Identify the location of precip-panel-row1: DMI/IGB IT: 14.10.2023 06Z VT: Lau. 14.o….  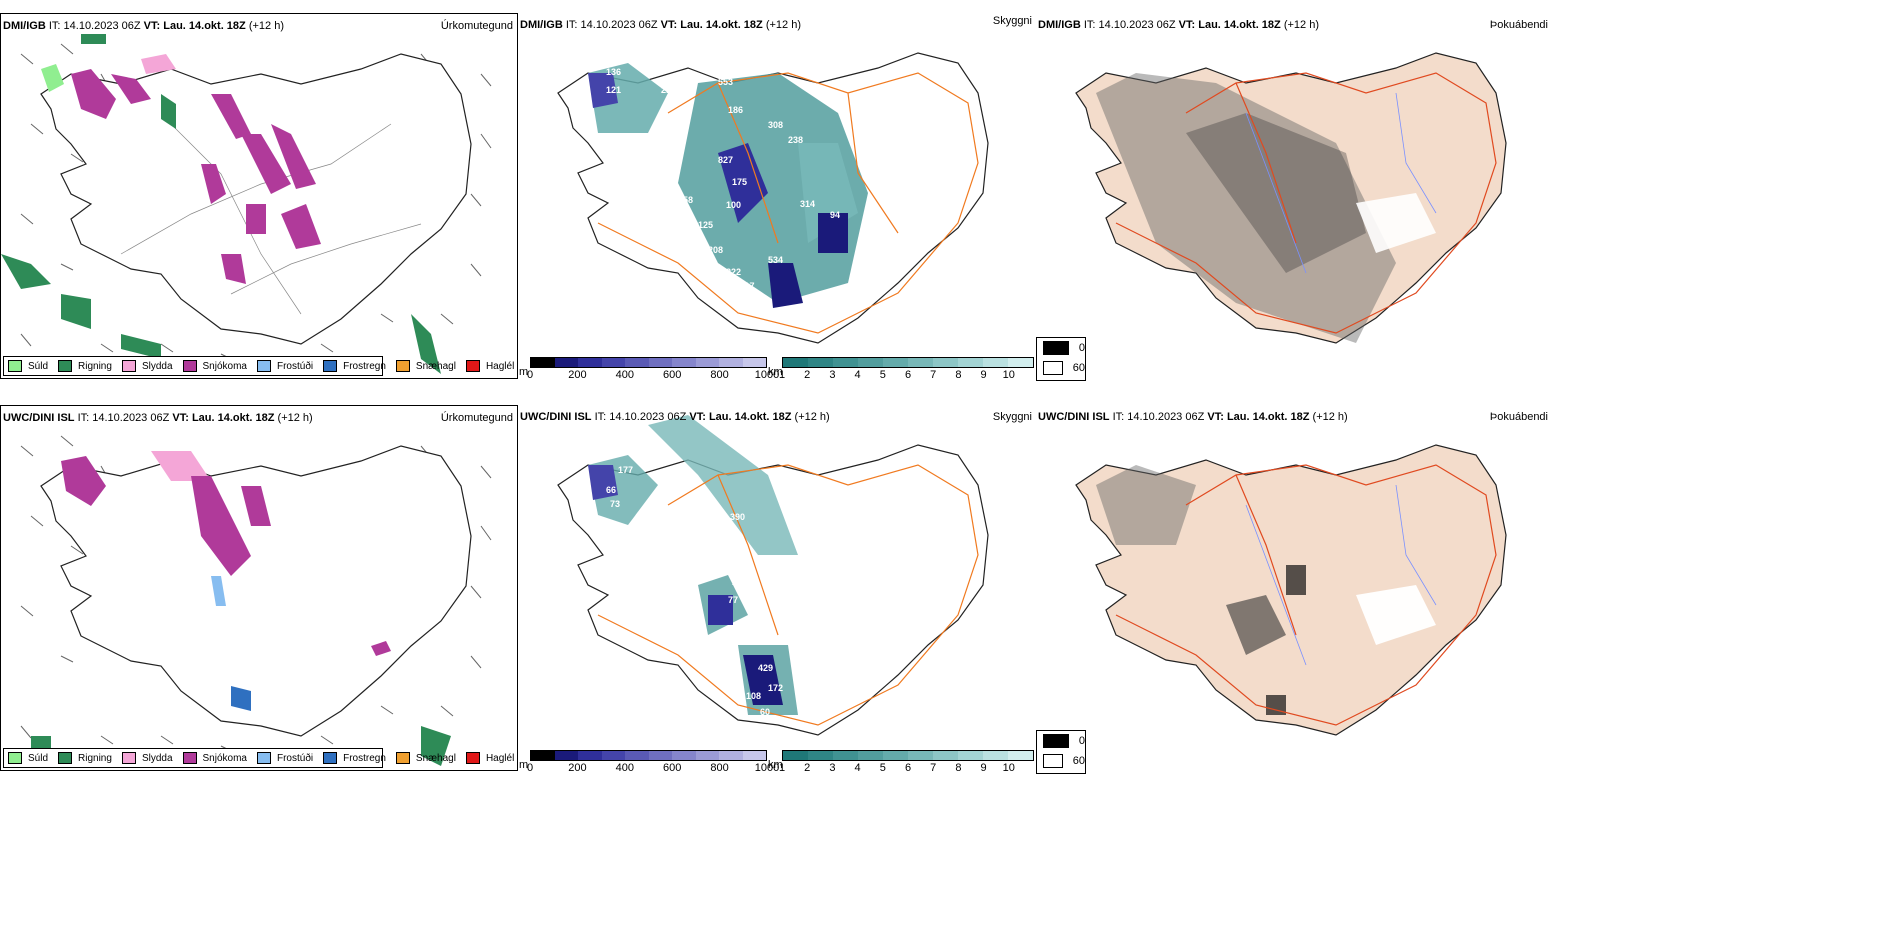
(259, 196).